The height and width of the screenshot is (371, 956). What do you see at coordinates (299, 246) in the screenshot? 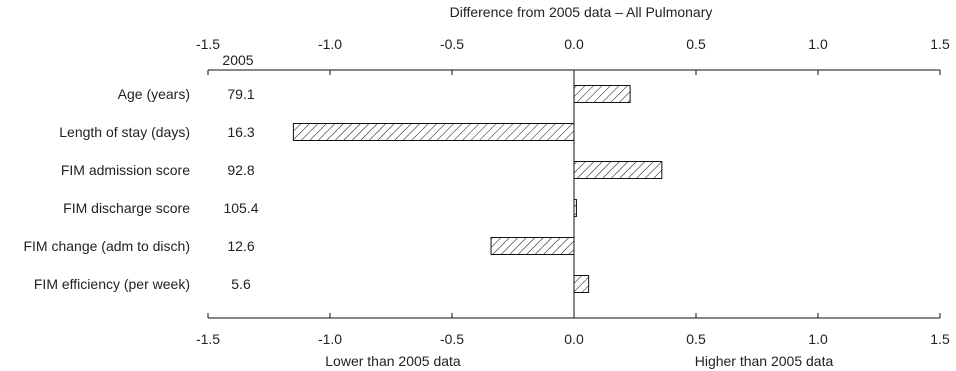
I see `chart-row: FIM change (adm to disch) 12.6` at bounding box center [299, 246].